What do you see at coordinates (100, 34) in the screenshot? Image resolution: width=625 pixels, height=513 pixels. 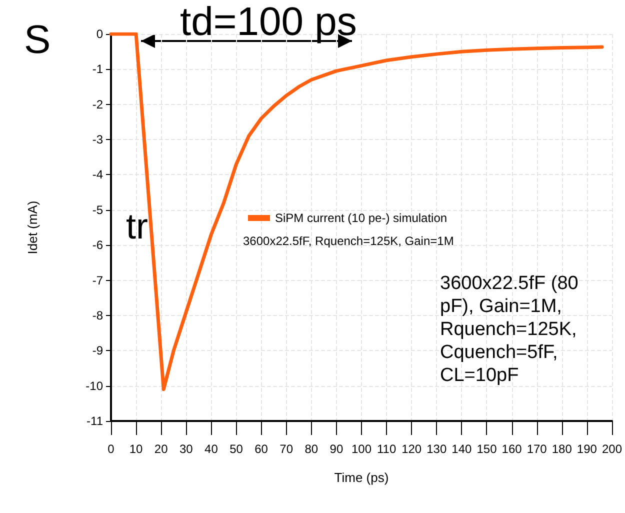 I see `y-tick-label: 0` at bounding box center [100, 34].